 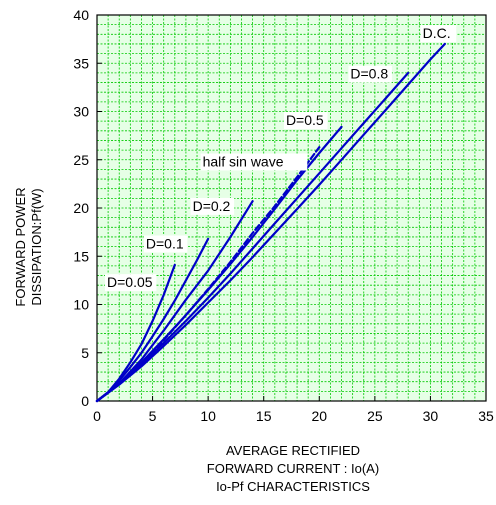 What do you see at coordinates (36, 246) in the screenshot?
I see `y-axis-label-line2: DISSIPATION:Pf(W)` at bounding box center [36, 246].